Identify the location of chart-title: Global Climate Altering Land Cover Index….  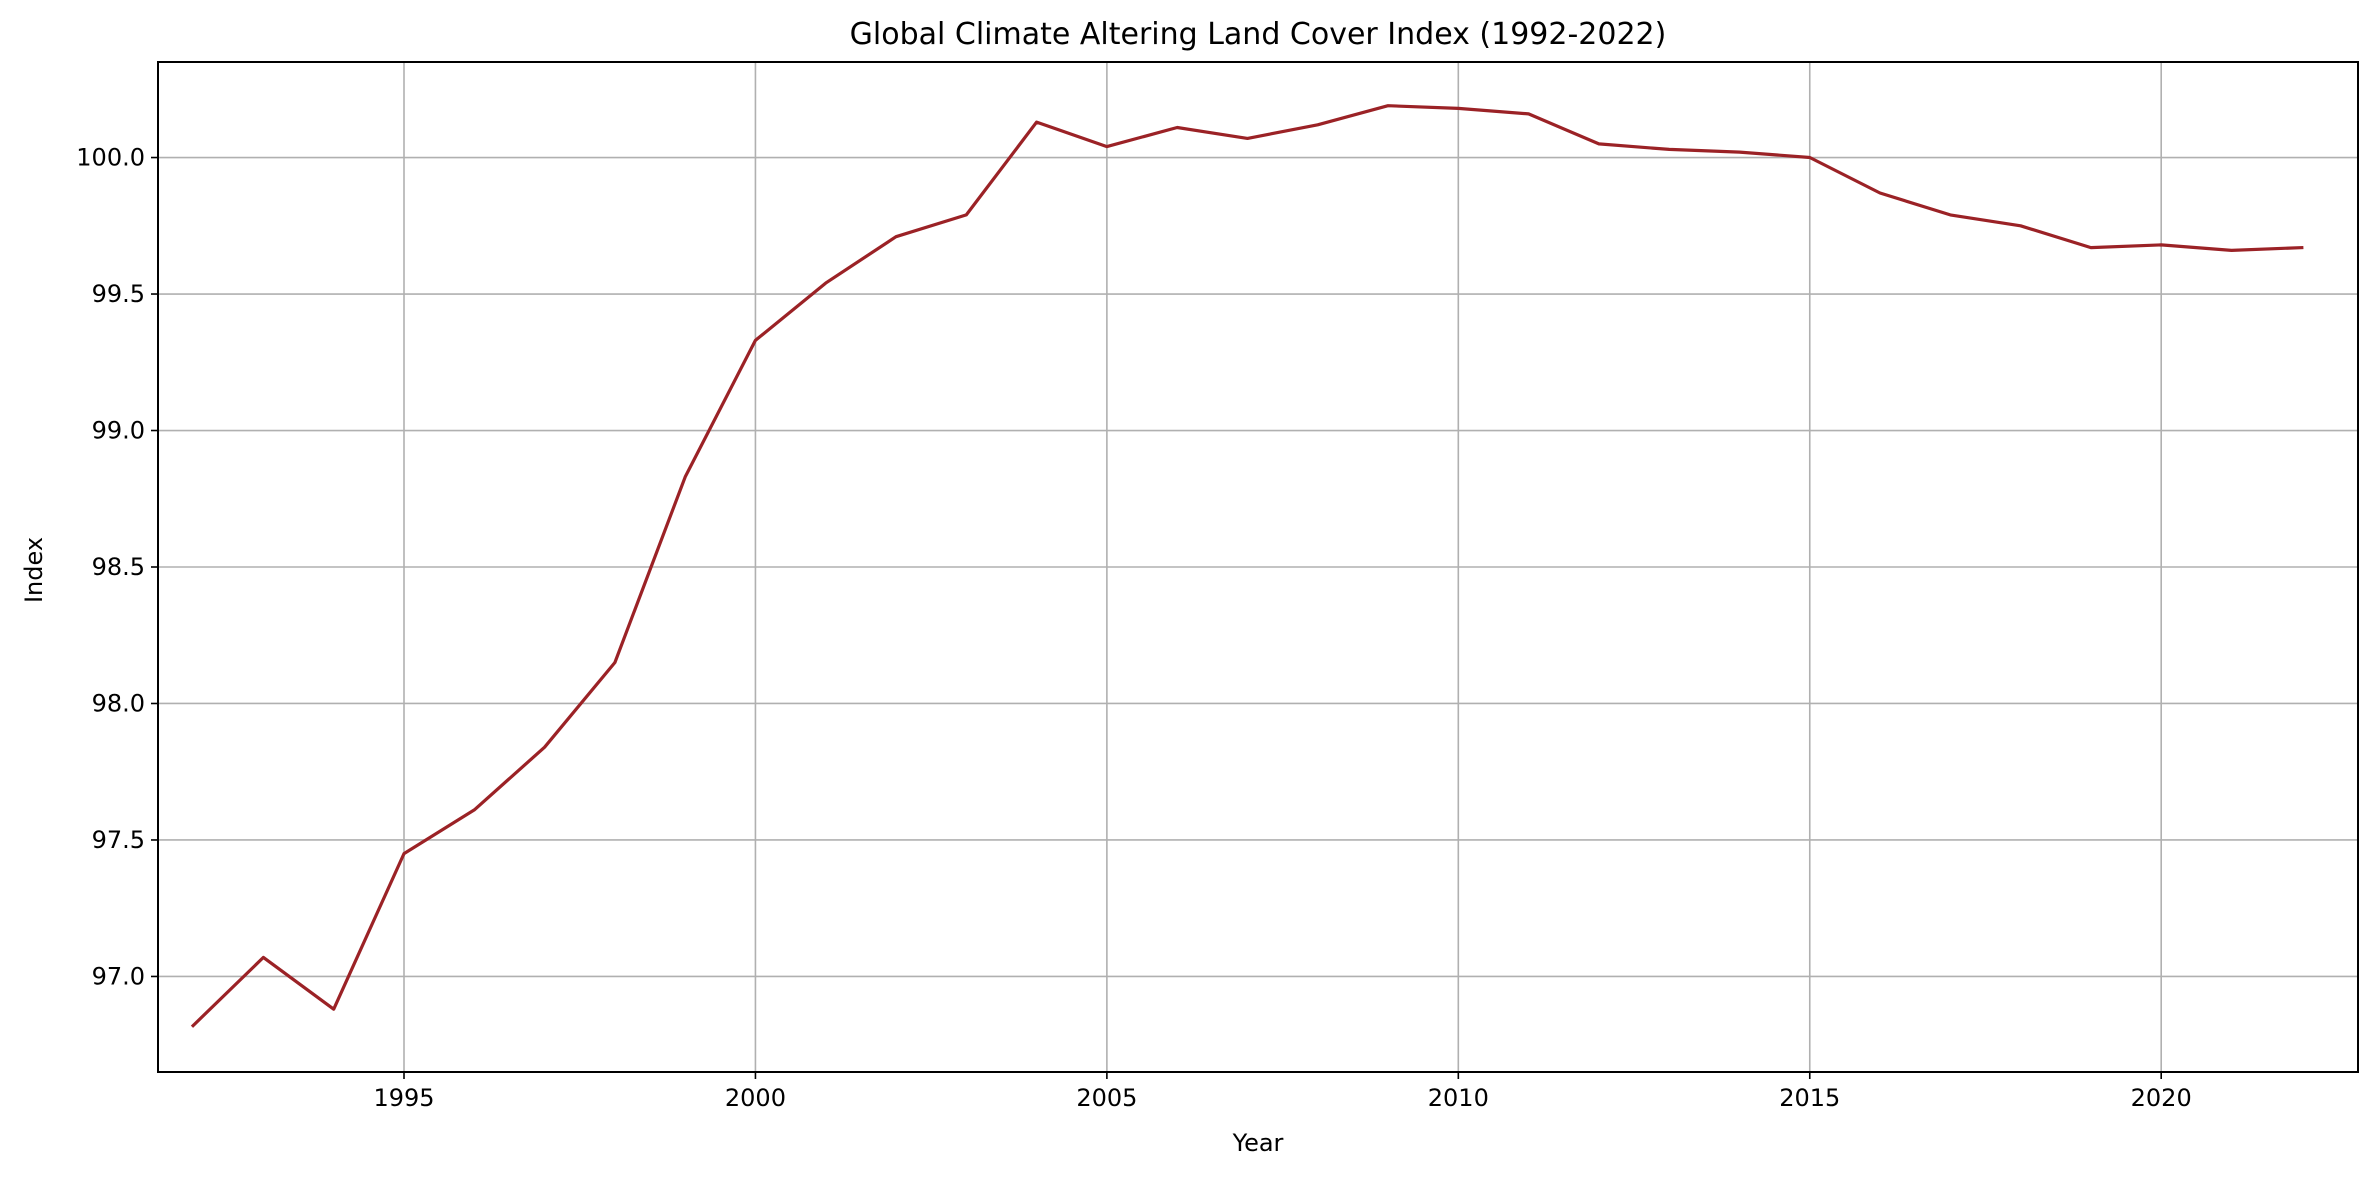
(1258, 34).